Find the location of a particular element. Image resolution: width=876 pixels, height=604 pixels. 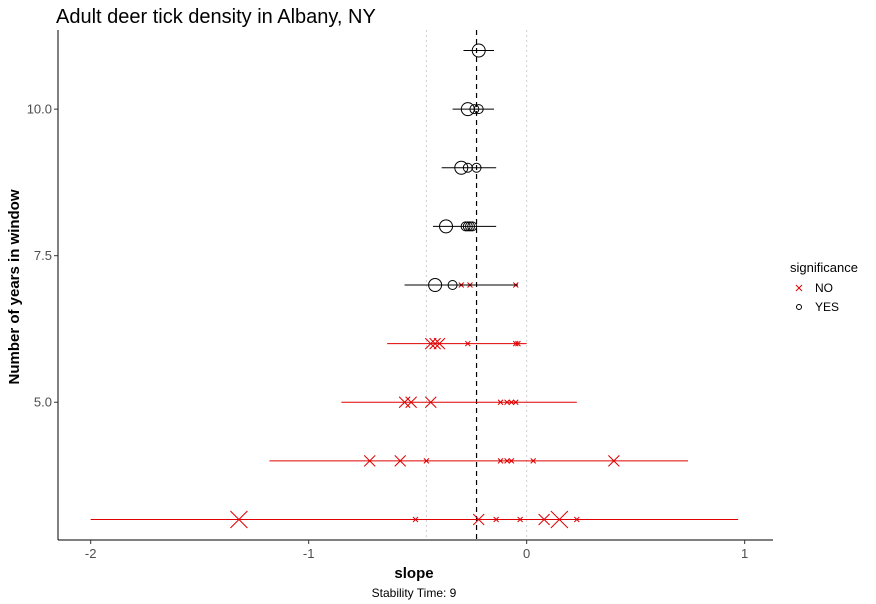

y-tick-label: 5.0 is located at coordinates (43, 402).